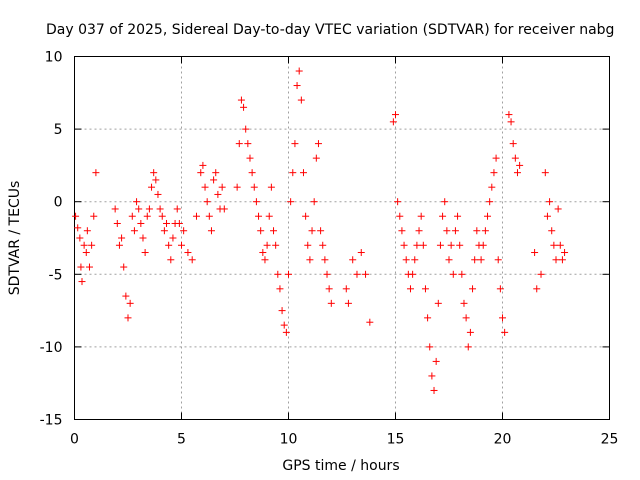 The width and height of the screenshot is (640, 480). Describe the element at coordinates (396, 440) in the screenshot. I see `x-tick-label: 15` at that location.